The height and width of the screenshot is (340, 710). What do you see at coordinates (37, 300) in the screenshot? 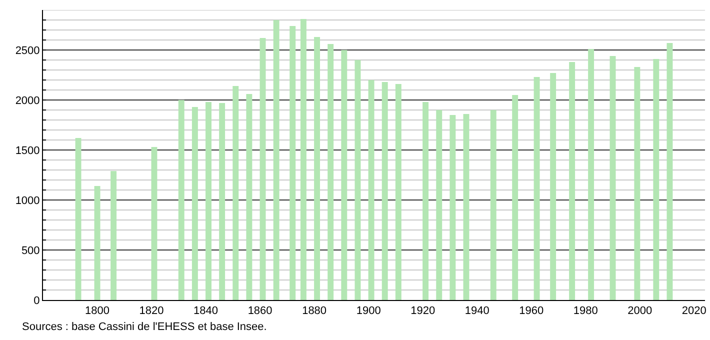
I see `y-tick-label: 0` at bounding box center [37, 300].